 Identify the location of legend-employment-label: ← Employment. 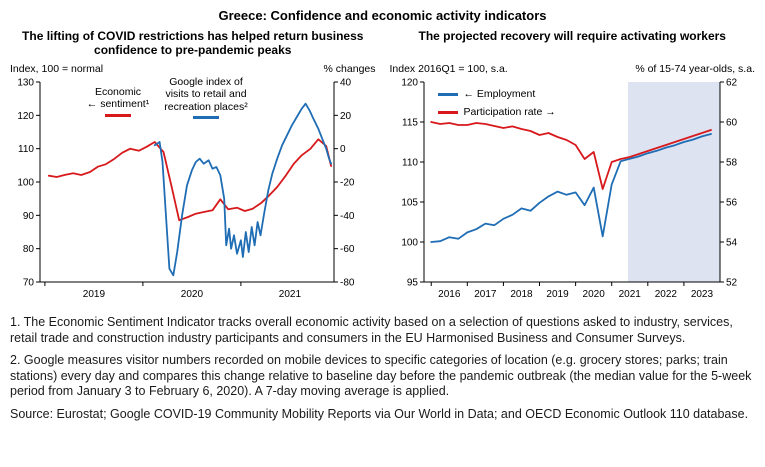
(499, 94).